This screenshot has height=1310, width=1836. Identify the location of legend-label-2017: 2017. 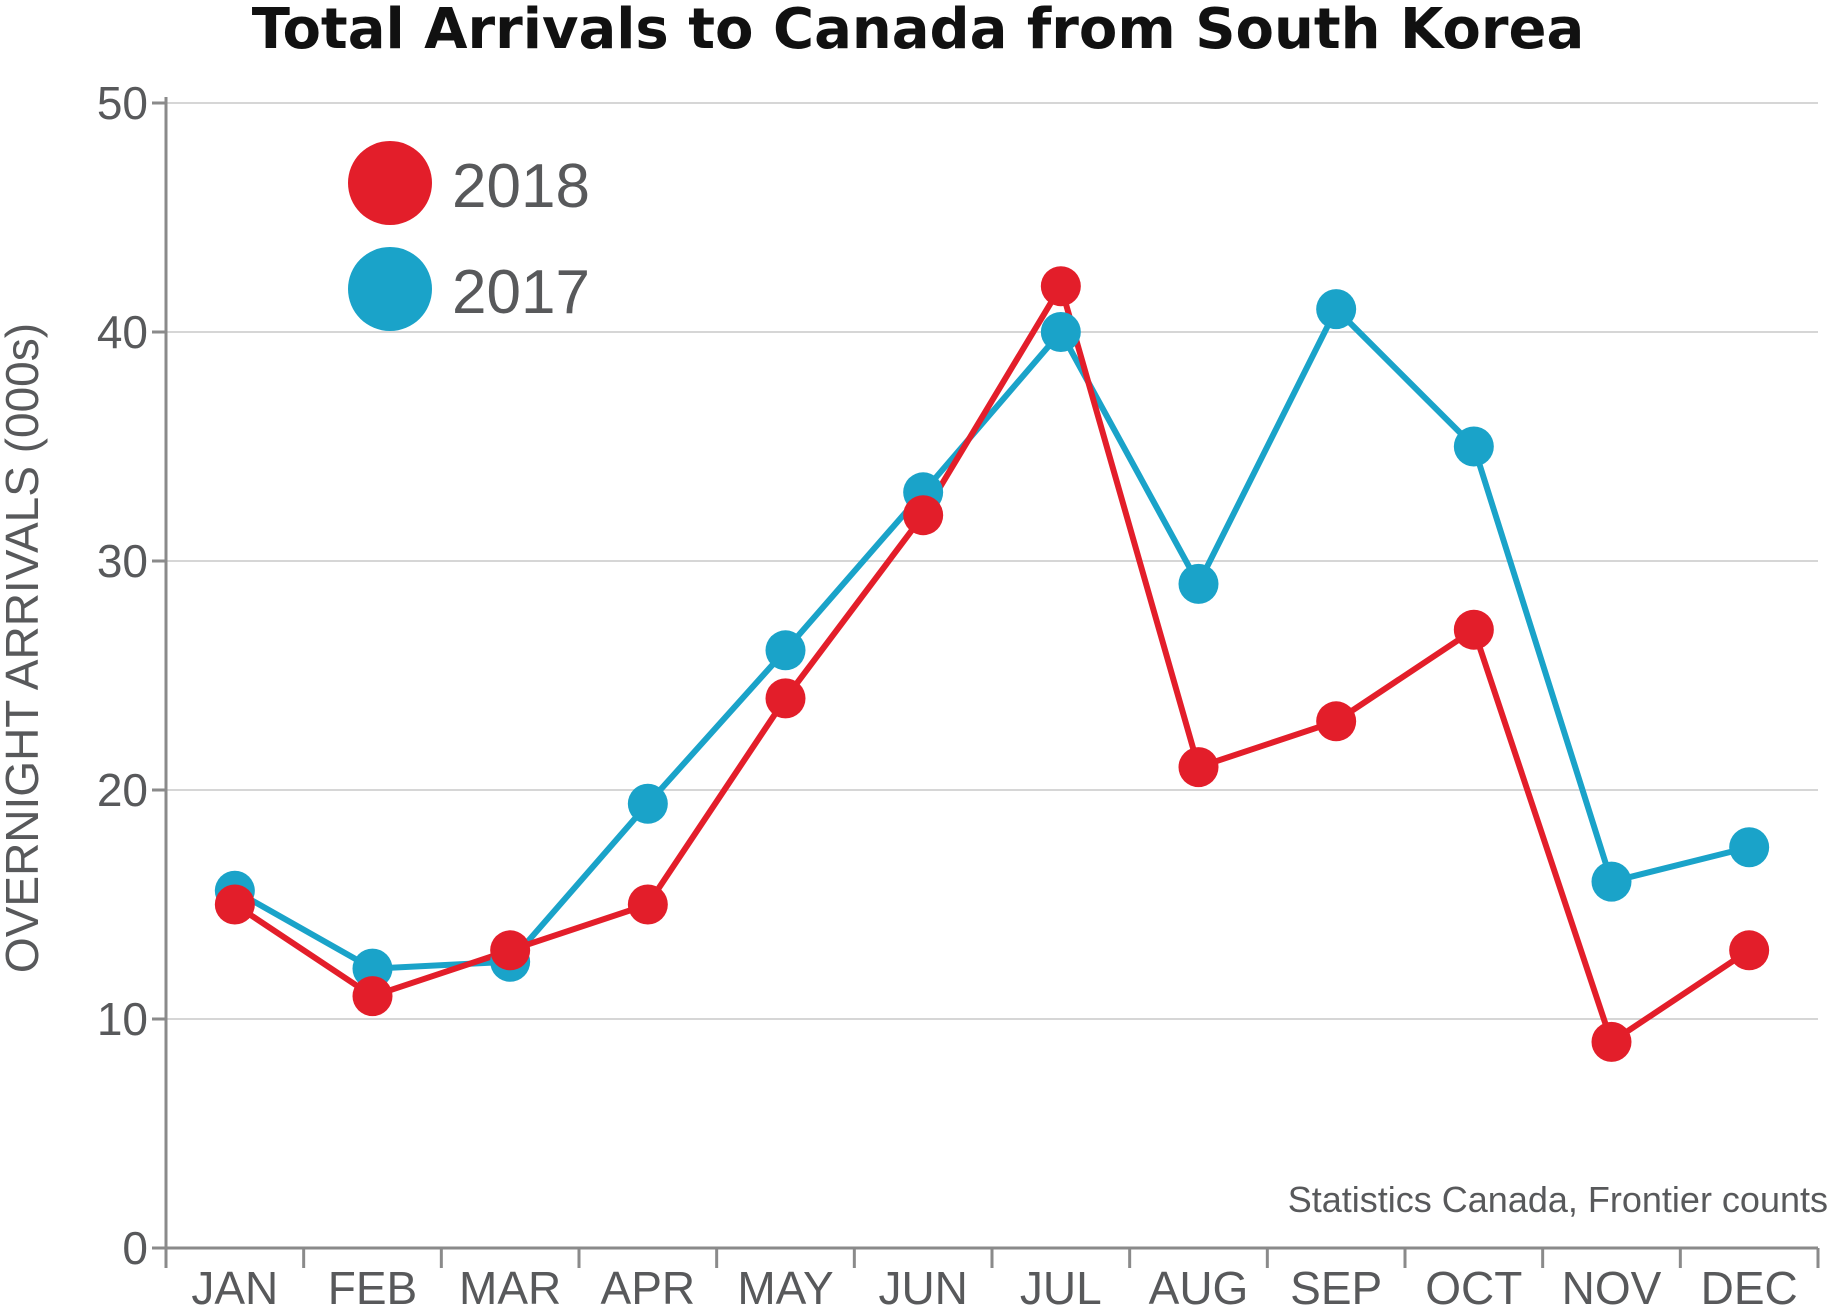
(521, 292).